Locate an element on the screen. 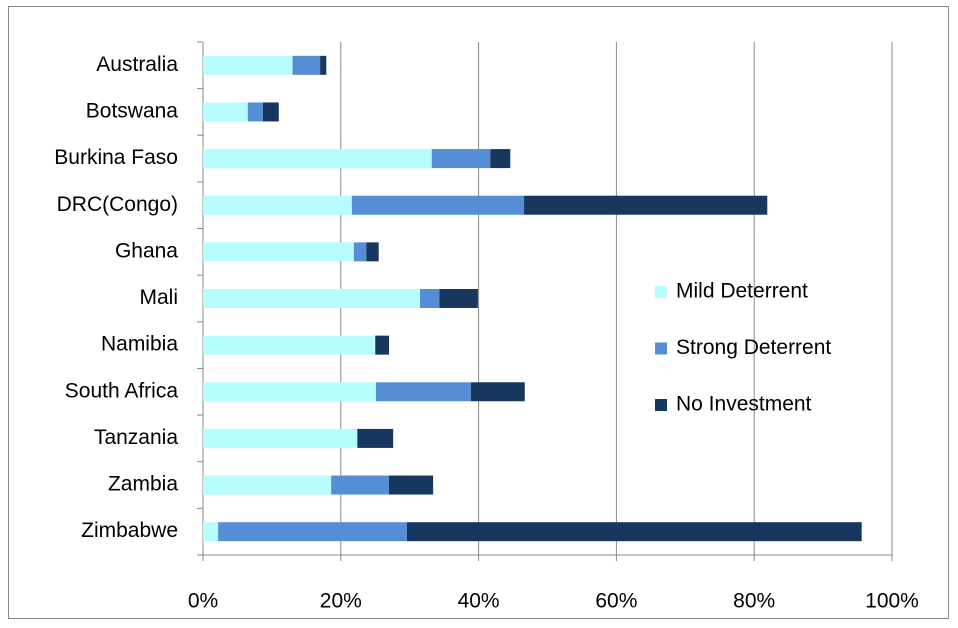  x-tick-label: 0% is located at coordinates (203, 601).